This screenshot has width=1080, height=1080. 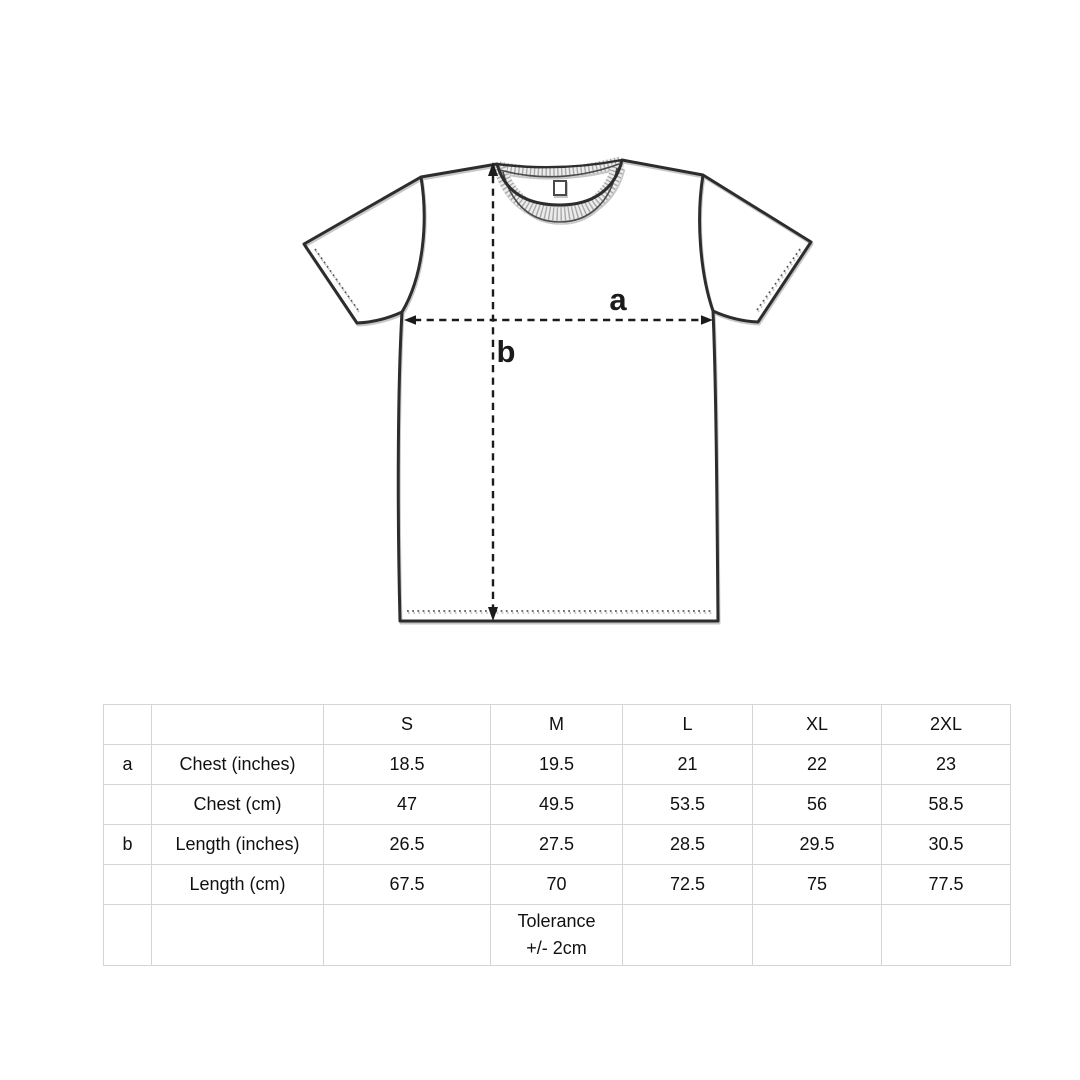 I want to click on measurement-label-a: a, so click(x=618, y=299).